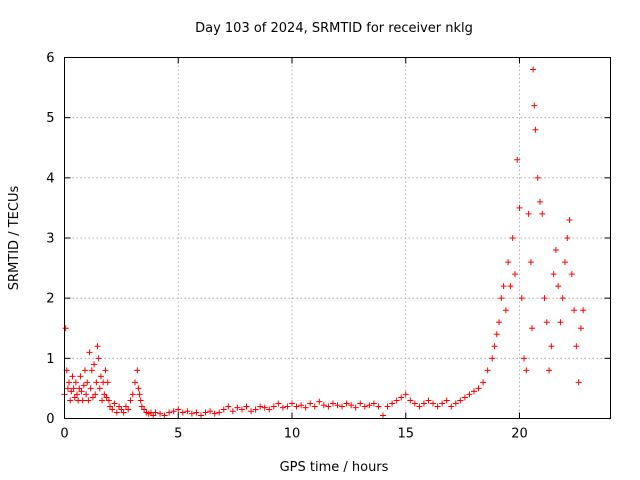  Describe the element at coordinates (14, 238) in the screenshot. I see `y-axis-label: SRMTID / TECUs` at that location.